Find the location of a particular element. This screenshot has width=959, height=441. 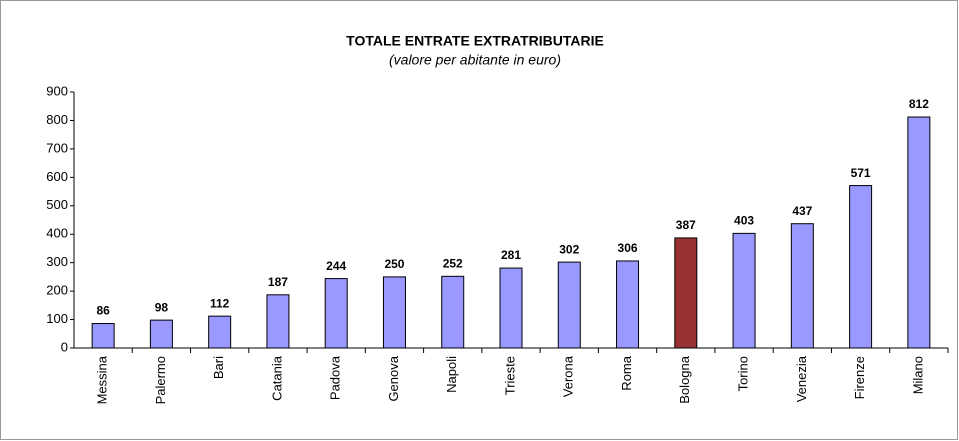

value-label: 112 is located at coordinates (220, 303).